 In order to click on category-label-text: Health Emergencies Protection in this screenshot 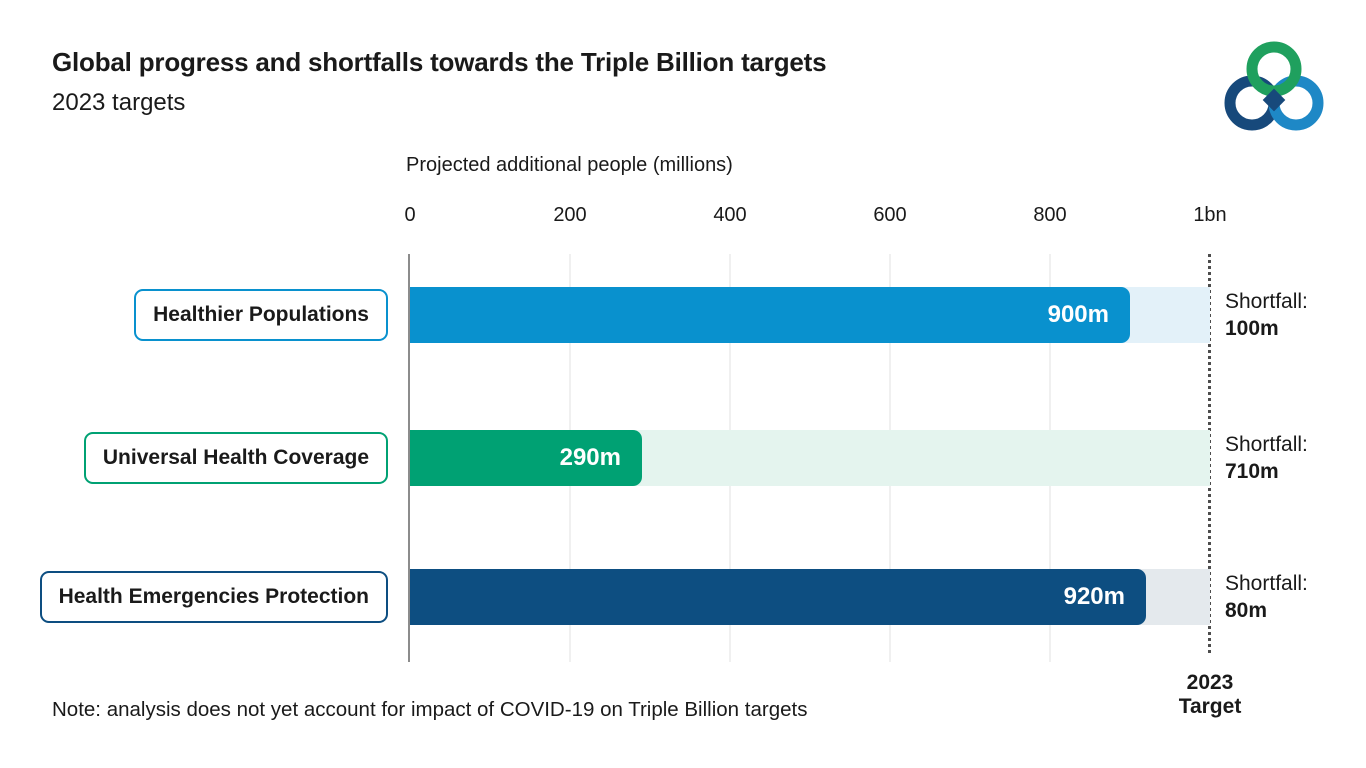, I will do `click(213, 596)`.